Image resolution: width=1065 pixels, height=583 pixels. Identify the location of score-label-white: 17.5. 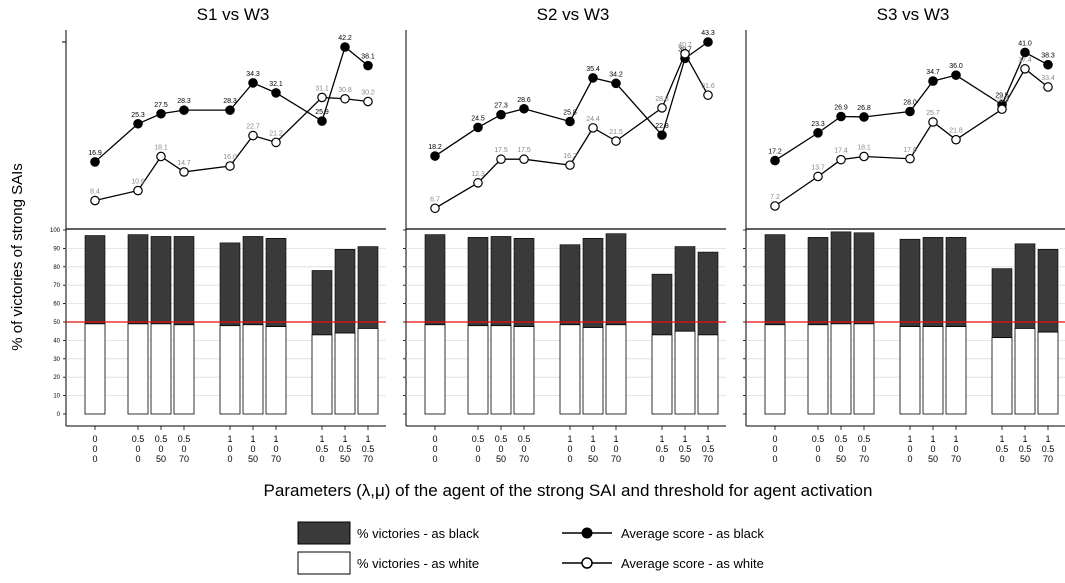
(524, 150).